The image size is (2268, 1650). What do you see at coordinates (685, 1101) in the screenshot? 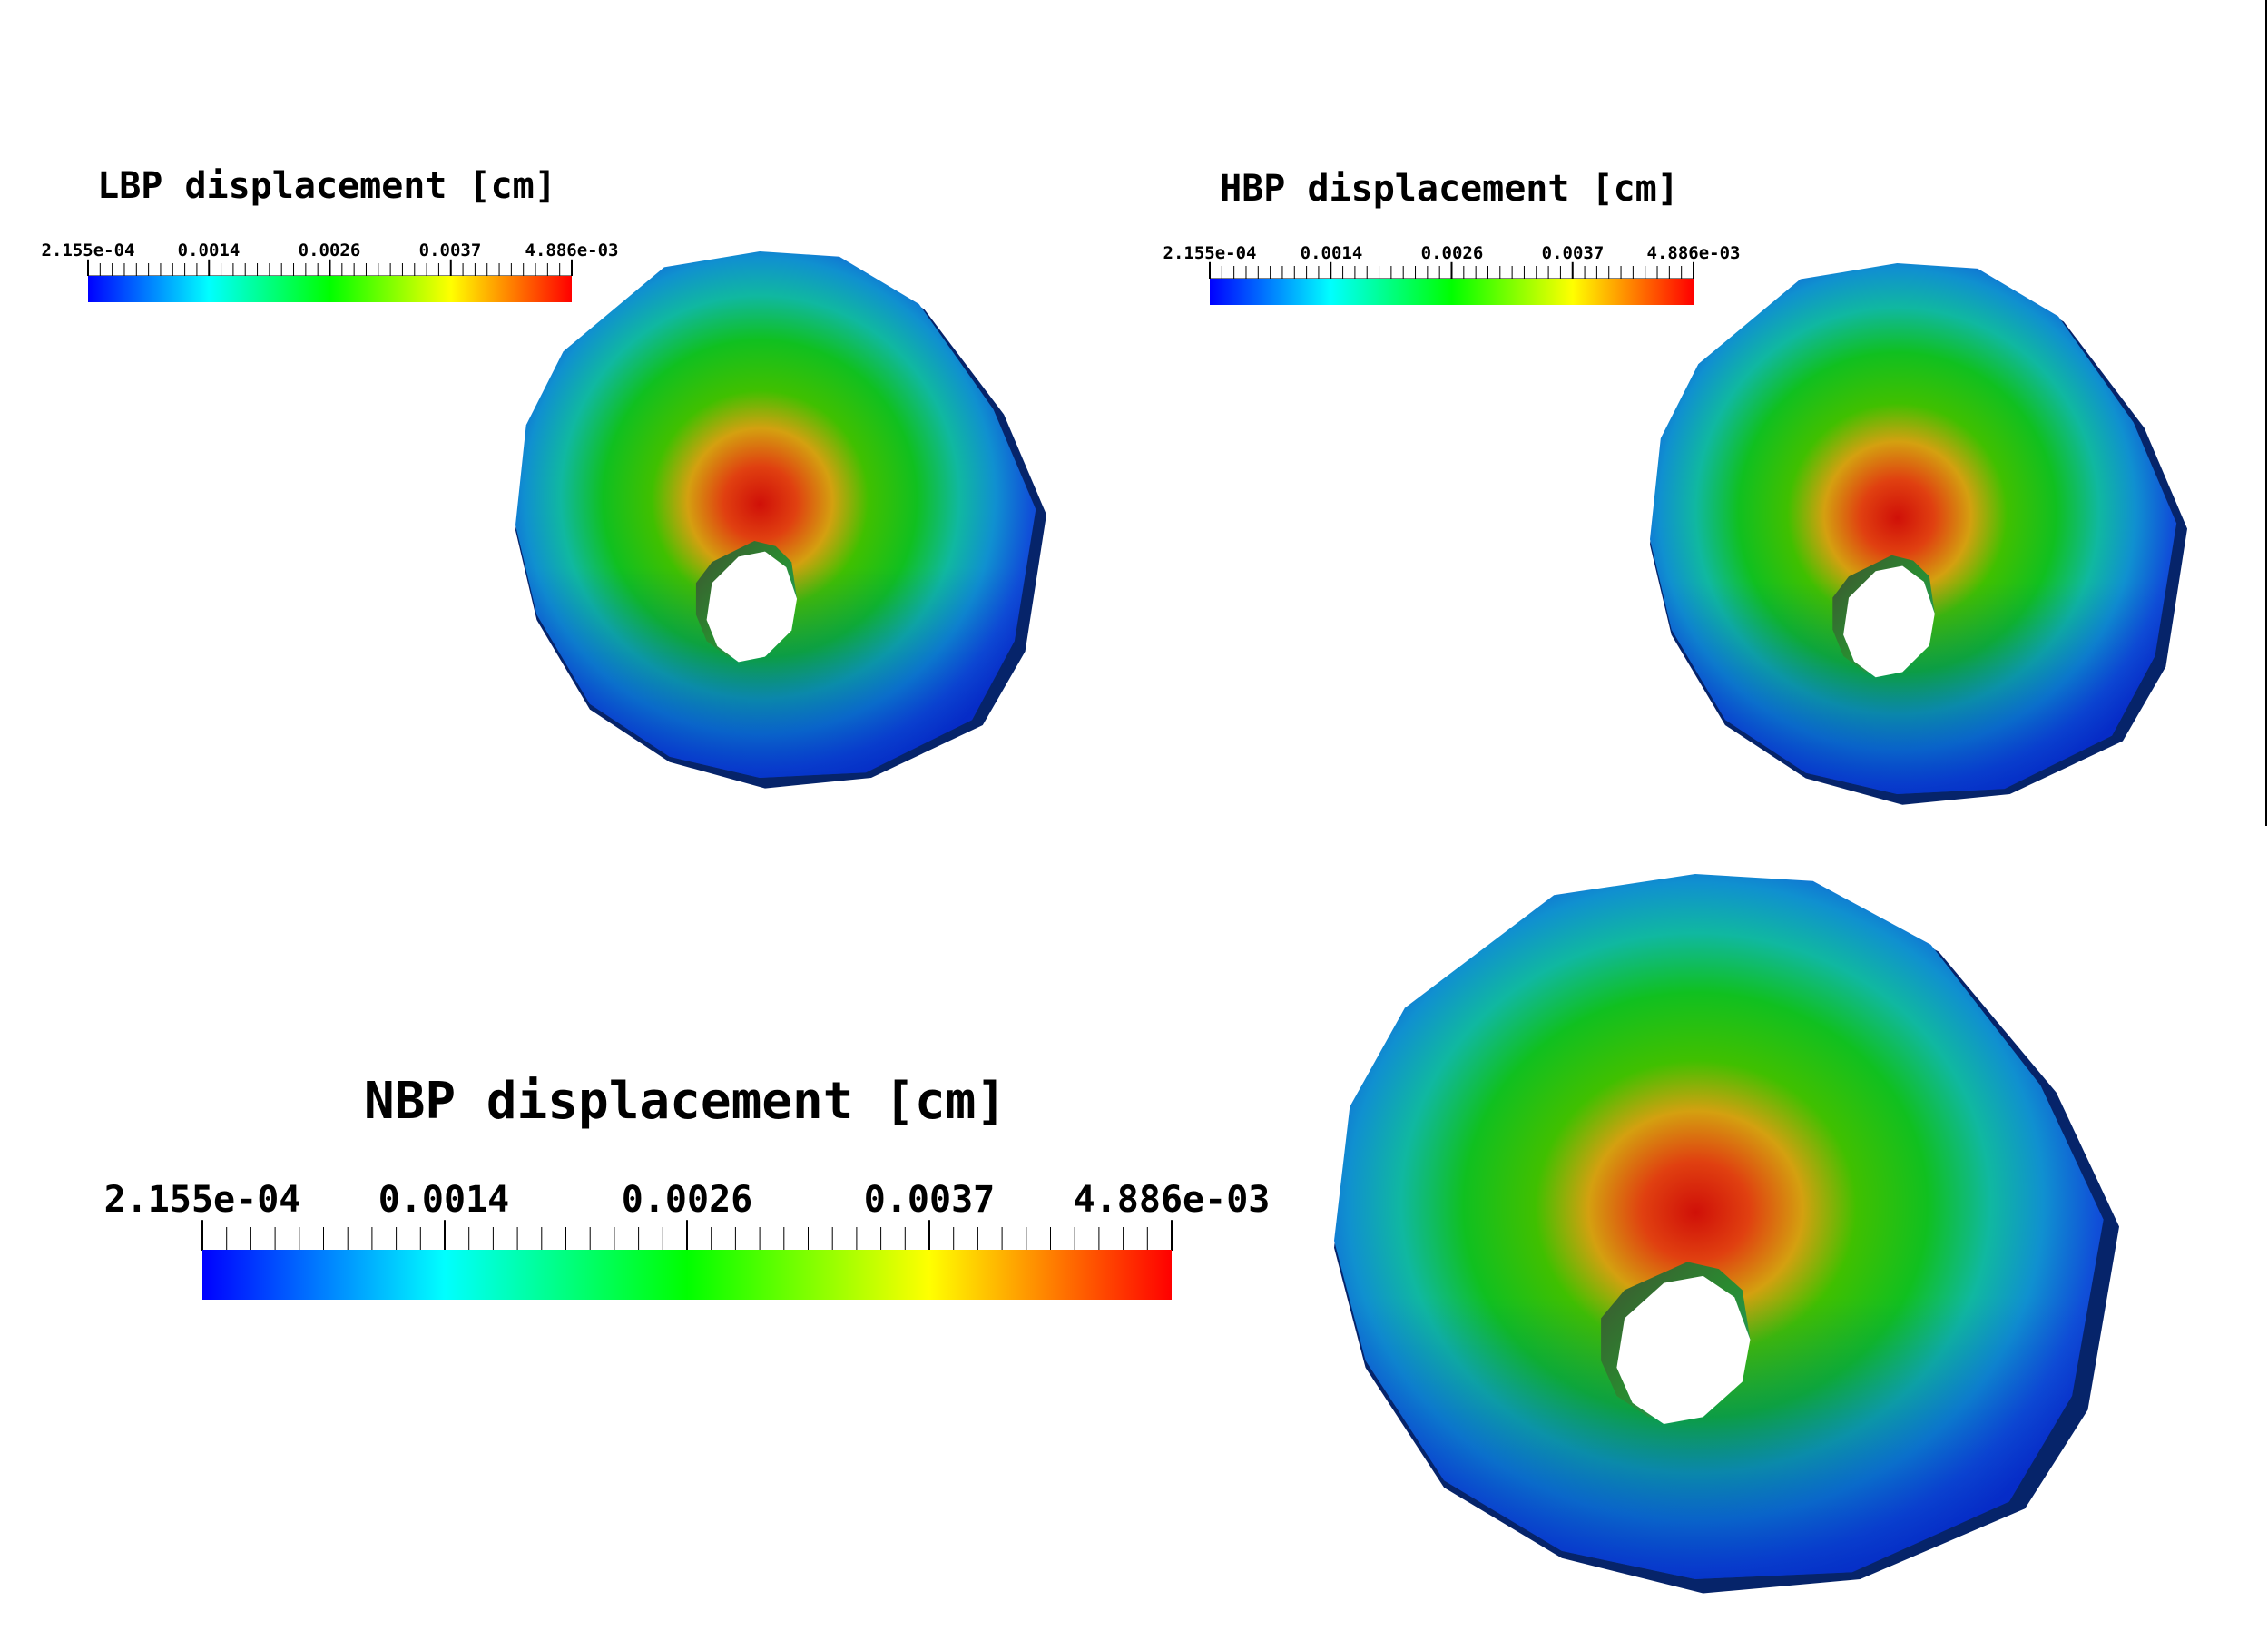
I see `nbp-title: NBP displacement [cm]` at bounding box center [685, 1101].